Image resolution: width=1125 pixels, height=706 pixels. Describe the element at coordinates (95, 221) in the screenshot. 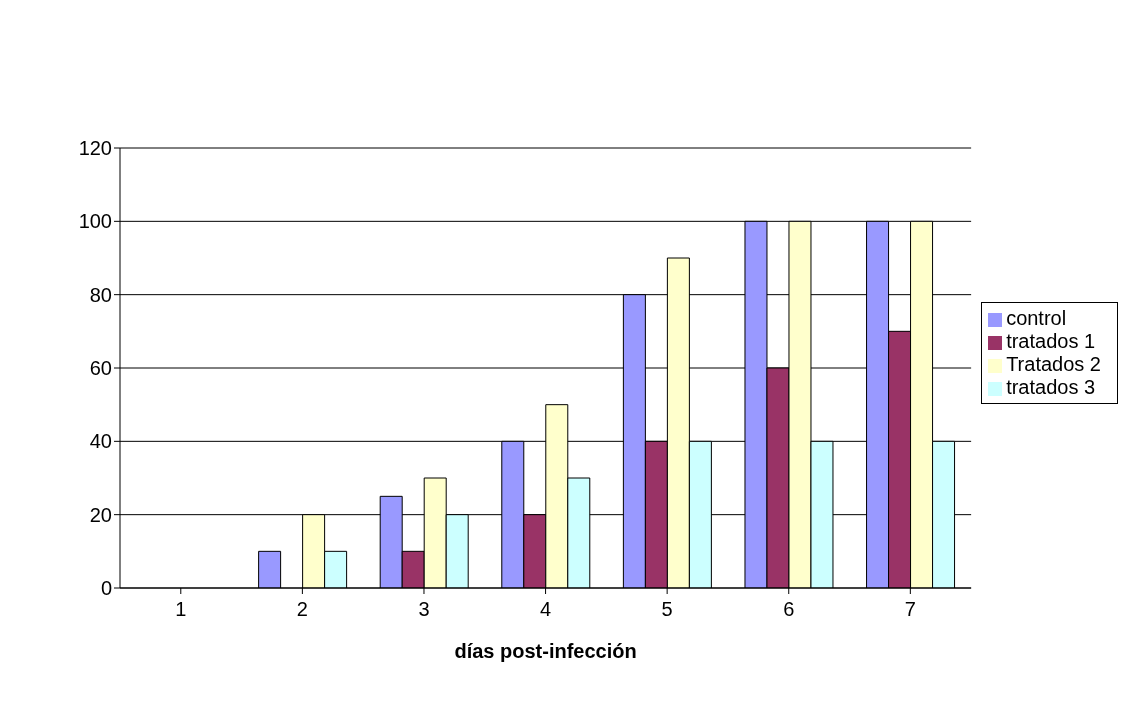

I see `y-tick-label: 100` at that location.